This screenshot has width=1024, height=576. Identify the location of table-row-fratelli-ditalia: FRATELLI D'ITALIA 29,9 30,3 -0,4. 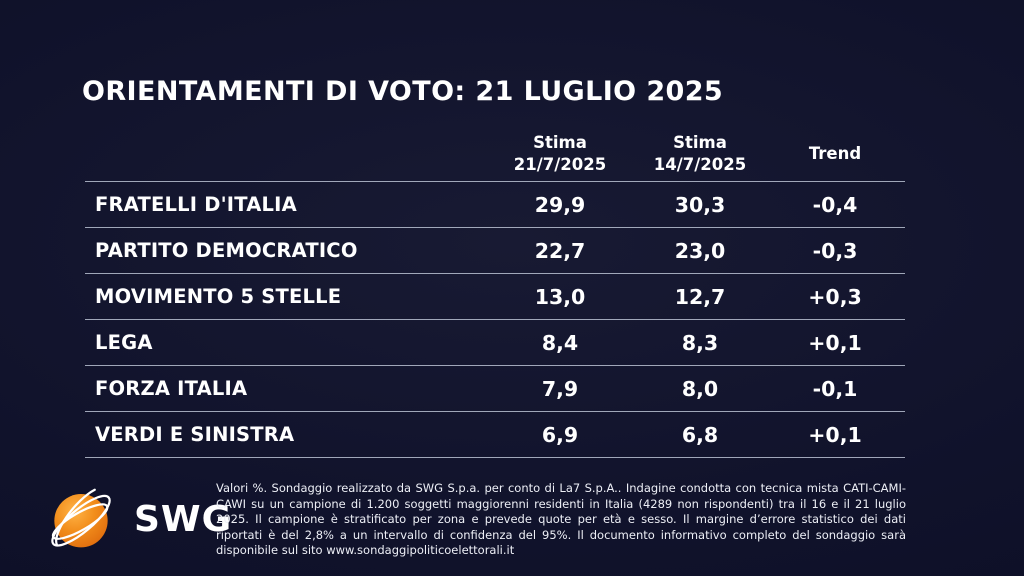
(495, 205).